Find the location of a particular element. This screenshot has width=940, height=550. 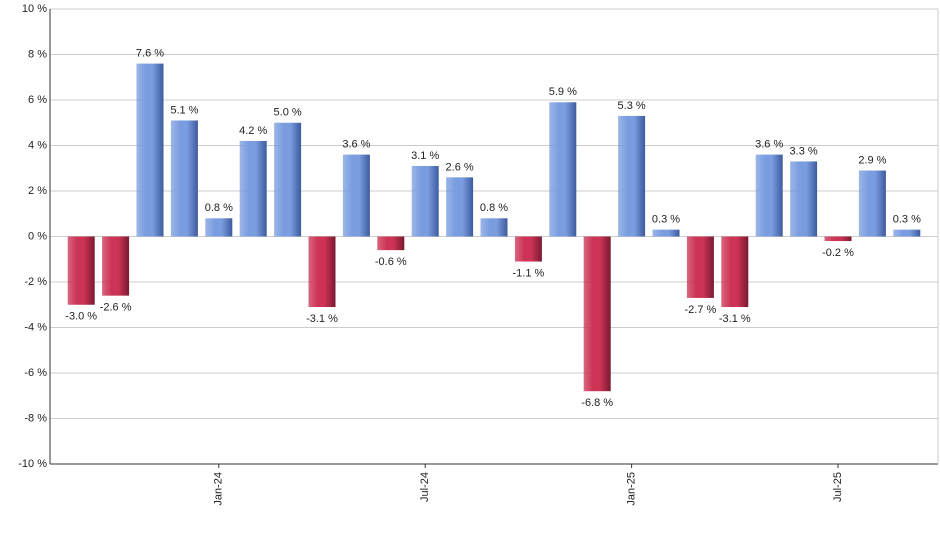

y-tick-label: 6 % is located at coordinates (37, 100).